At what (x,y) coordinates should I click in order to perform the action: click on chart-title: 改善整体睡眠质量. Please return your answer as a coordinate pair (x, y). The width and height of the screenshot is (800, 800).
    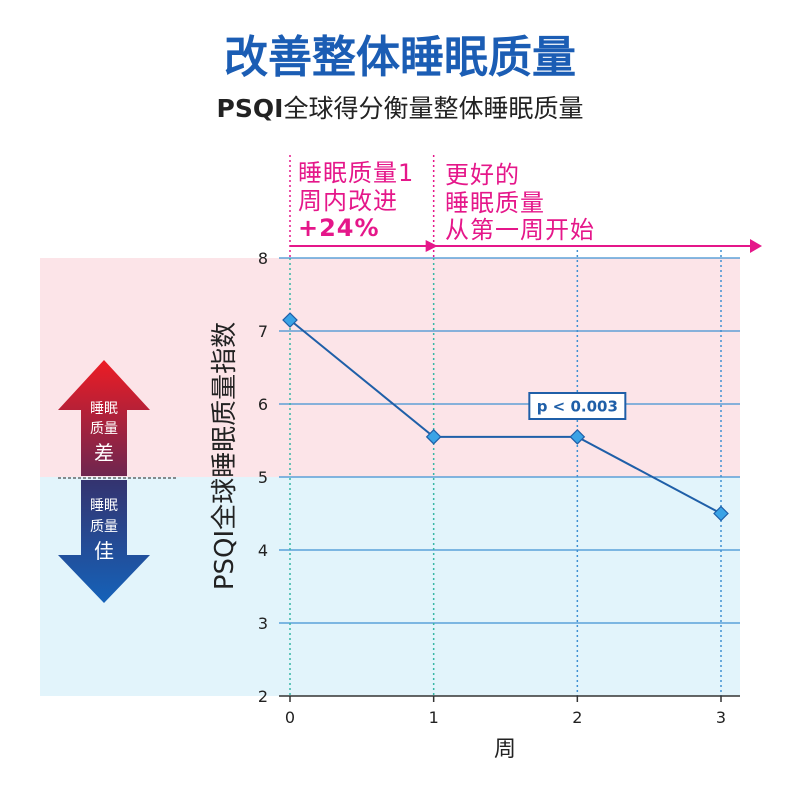
    Looking at the image, I should click on (400, 57).